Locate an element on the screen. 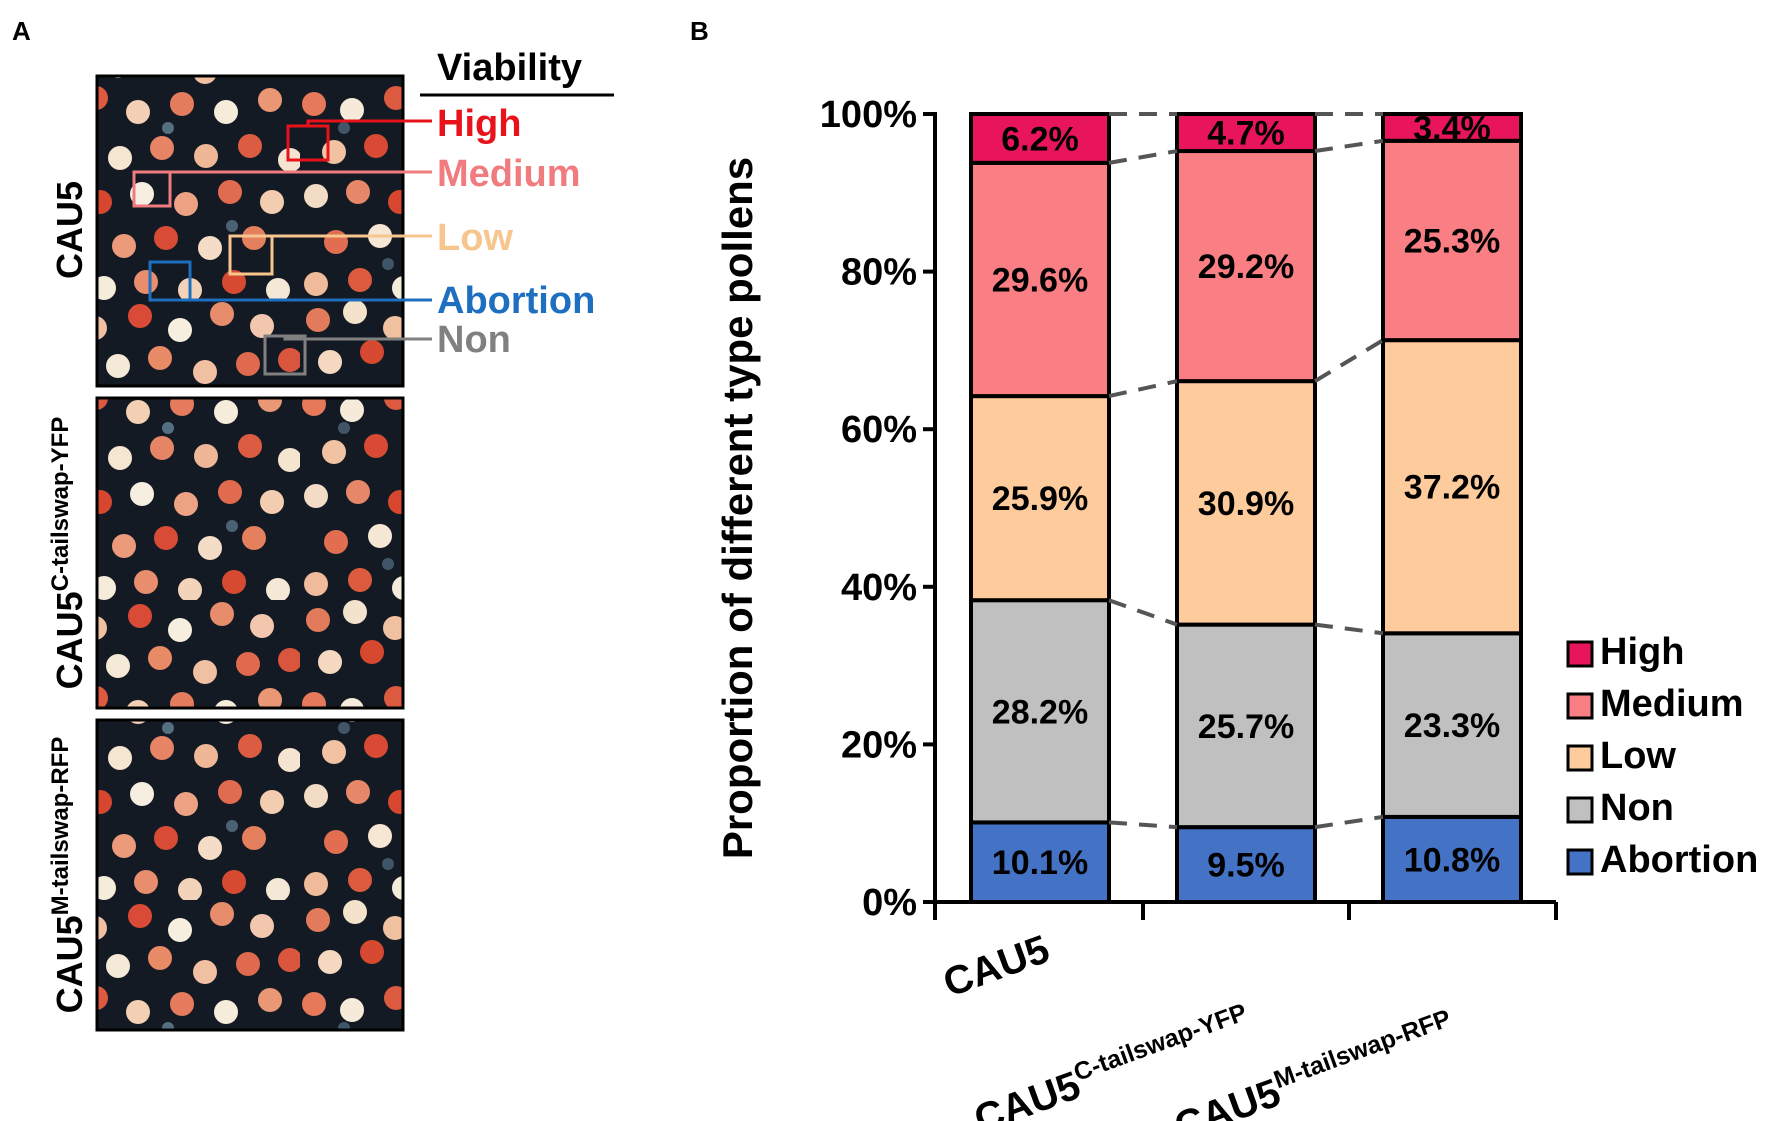 Image resolution: width=1775 pixels, height=1121 pixels. callout-box-medium is located at coordinates (152, 189).